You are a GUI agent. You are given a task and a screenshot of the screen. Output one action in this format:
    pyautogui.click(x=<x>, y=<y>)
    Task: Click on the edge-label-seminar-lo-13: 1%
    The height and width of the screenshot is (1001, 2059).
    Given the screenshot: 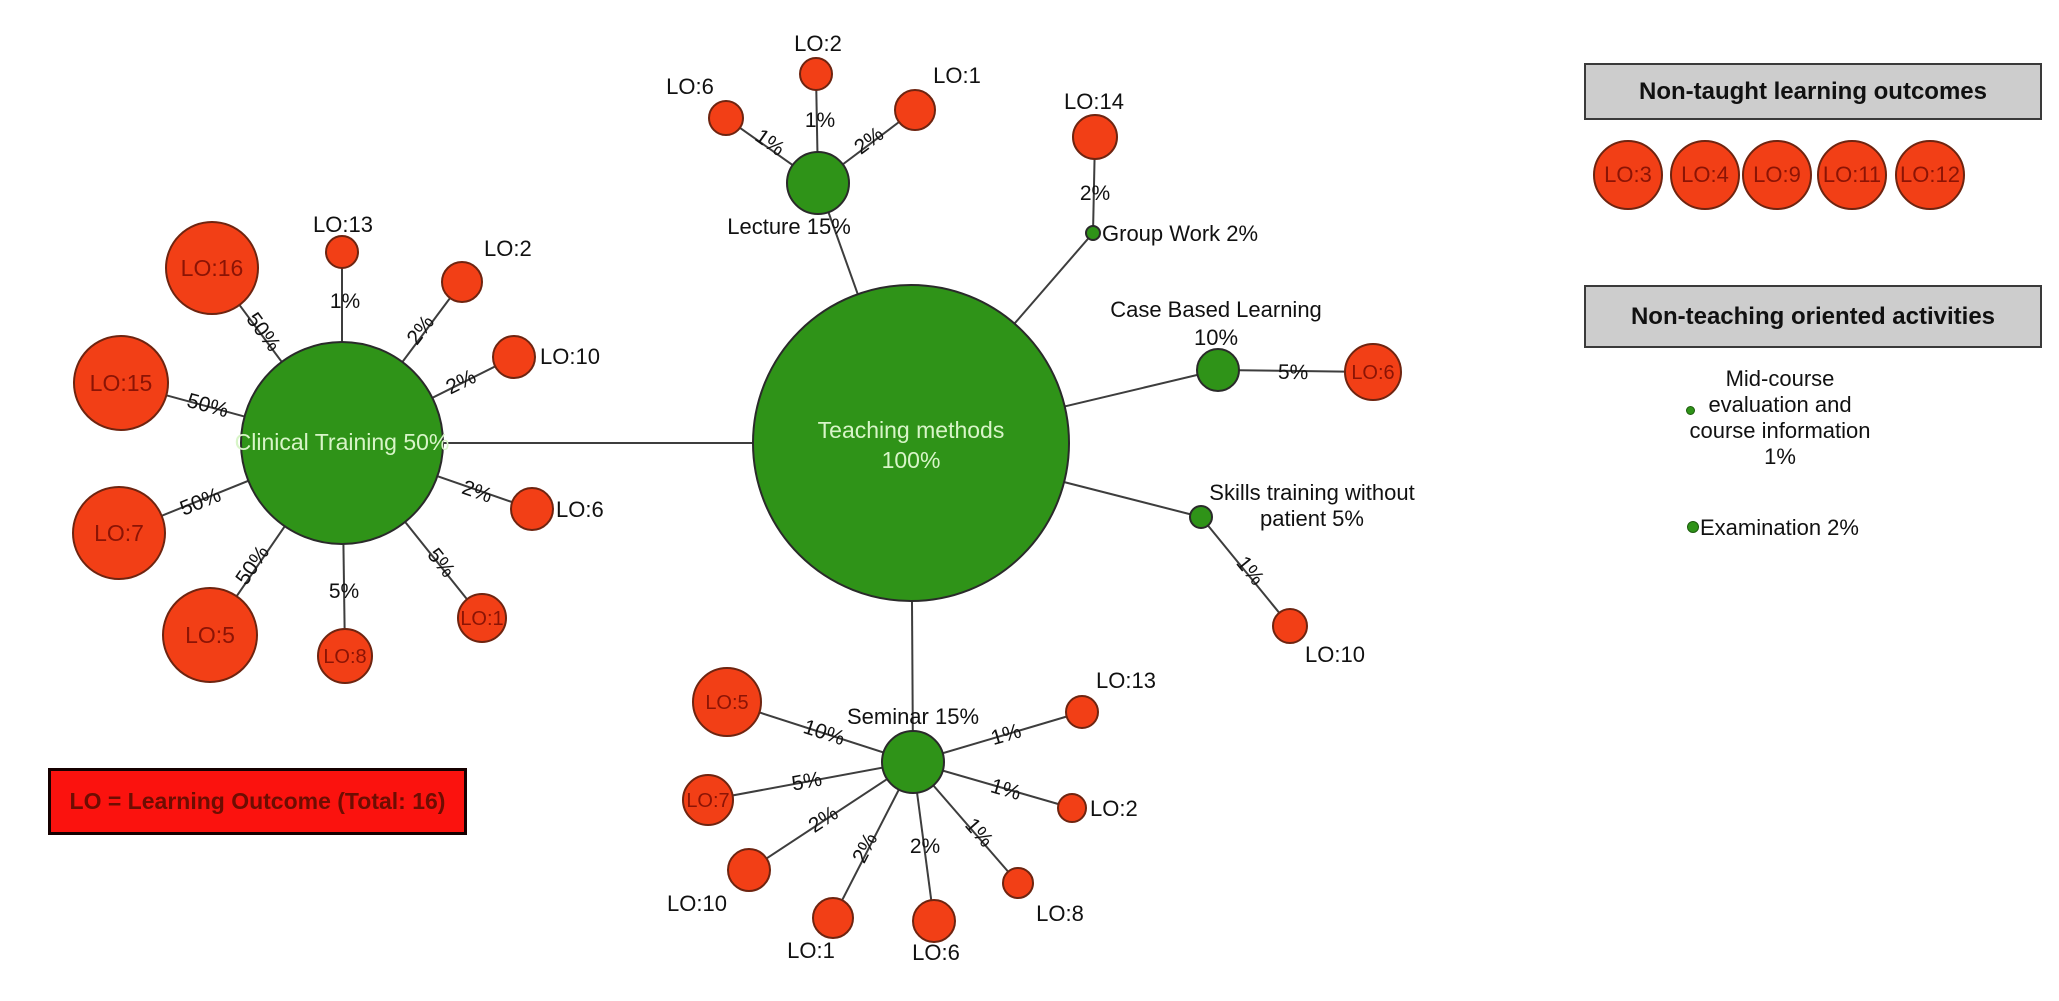 What is the action you would take?
    pyautogui.click(x=1006, y=734)
    